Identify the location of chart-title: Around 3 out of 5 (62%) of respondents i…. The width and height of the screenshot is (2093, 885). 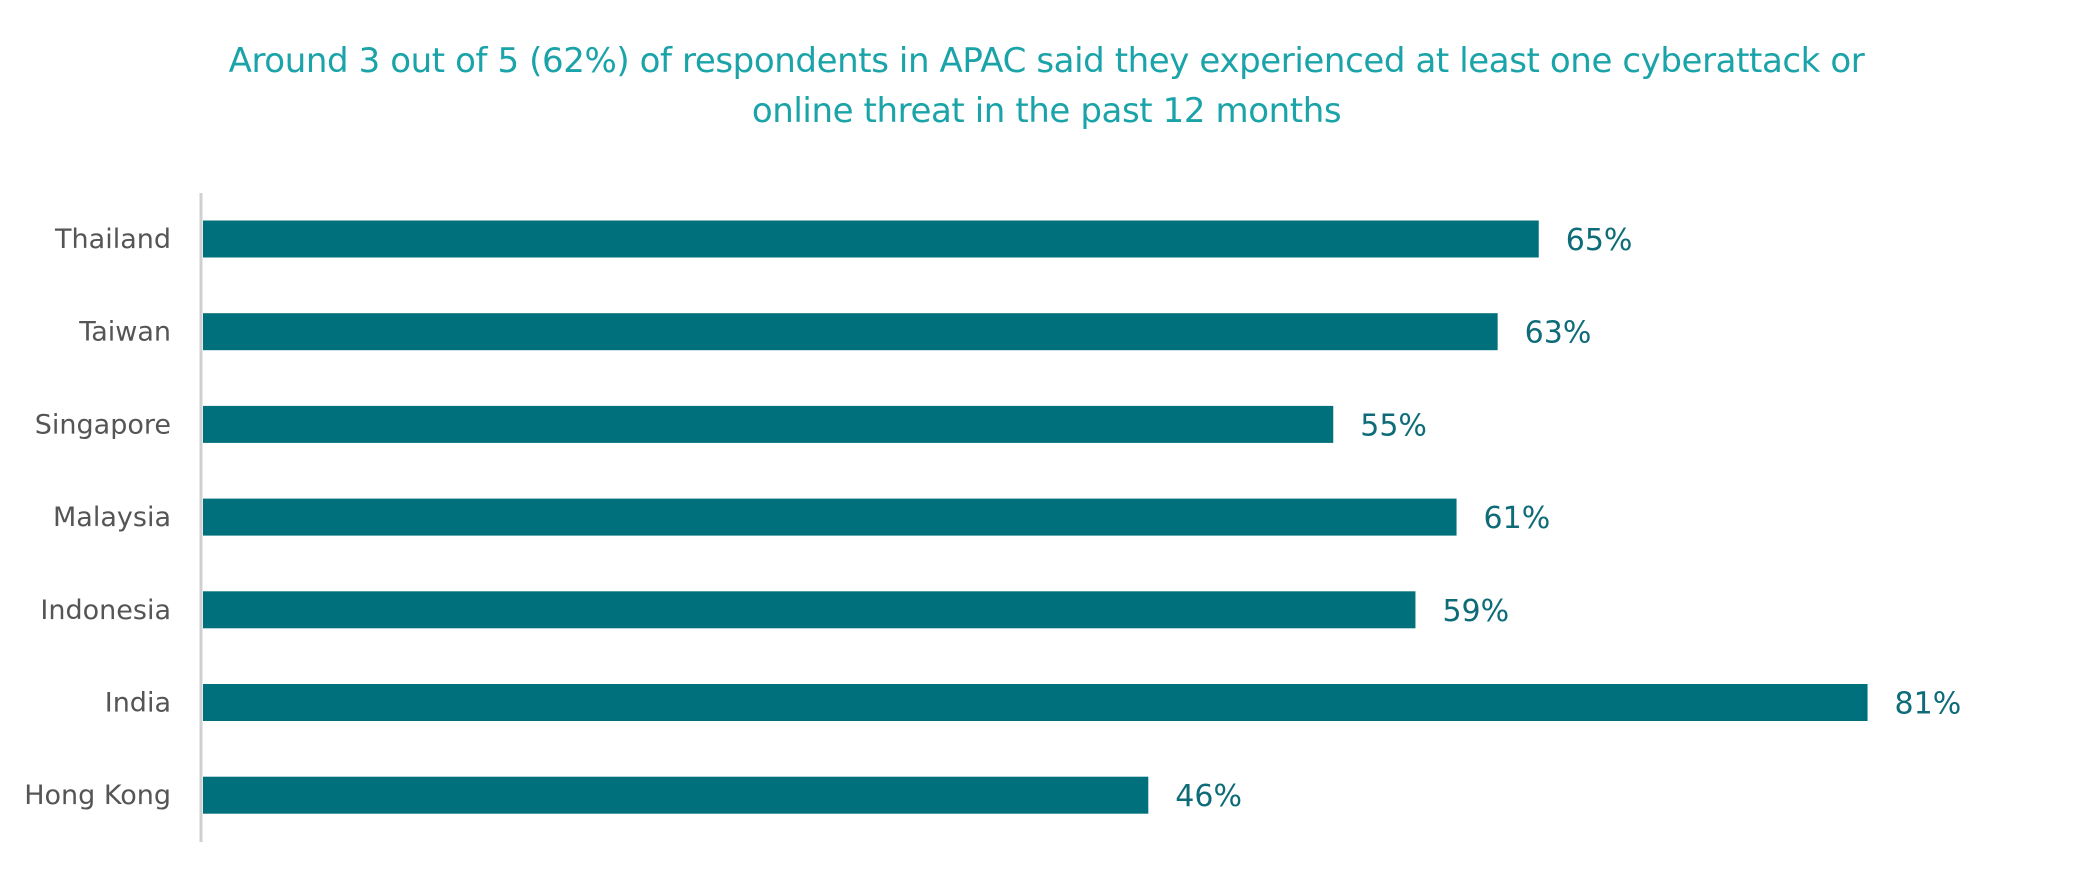
(1046, 86).